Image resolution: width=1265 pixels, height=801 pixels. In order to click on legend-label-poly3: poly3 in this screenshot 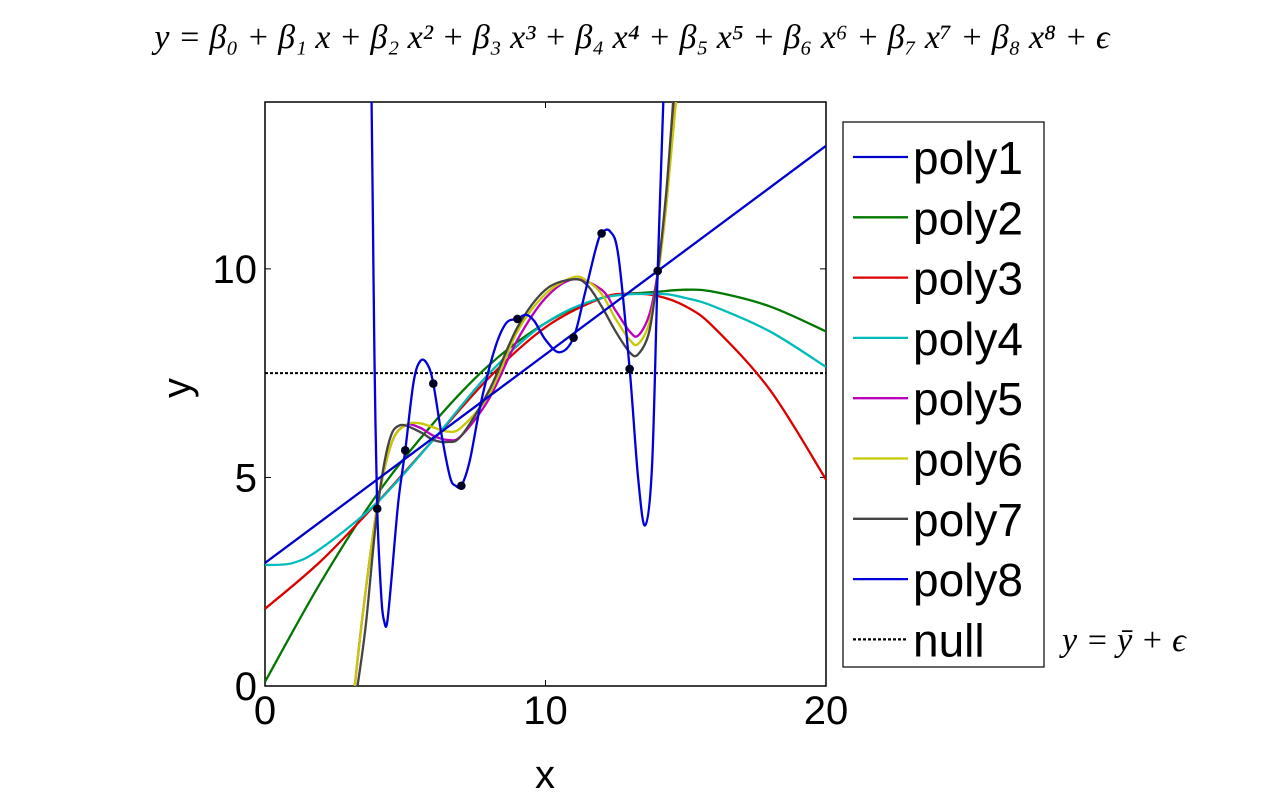, I will do `click(968, 279)`.